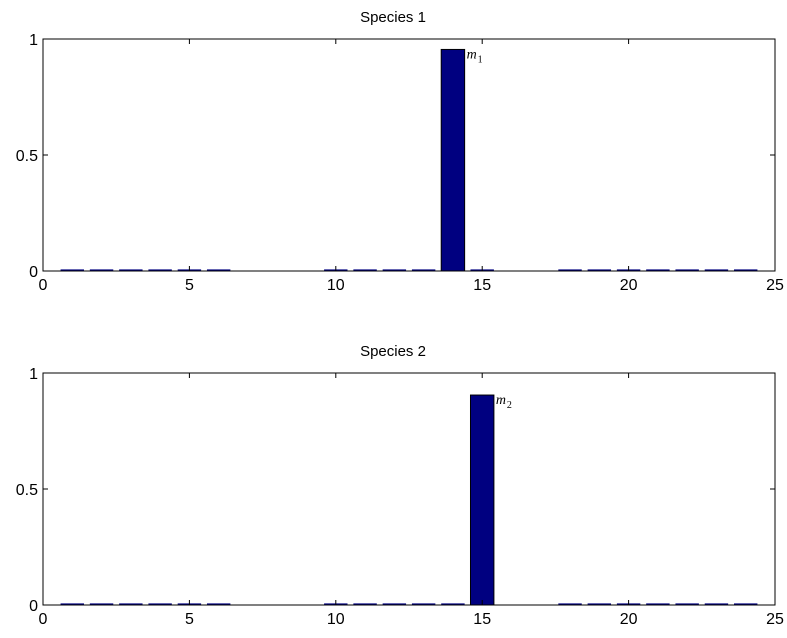 The width and height of the screenshot is (787, 638). Describe the element at coordinates (509, 405) in the screenshot. I see `bar-annotation-subscript: 2` at that location.